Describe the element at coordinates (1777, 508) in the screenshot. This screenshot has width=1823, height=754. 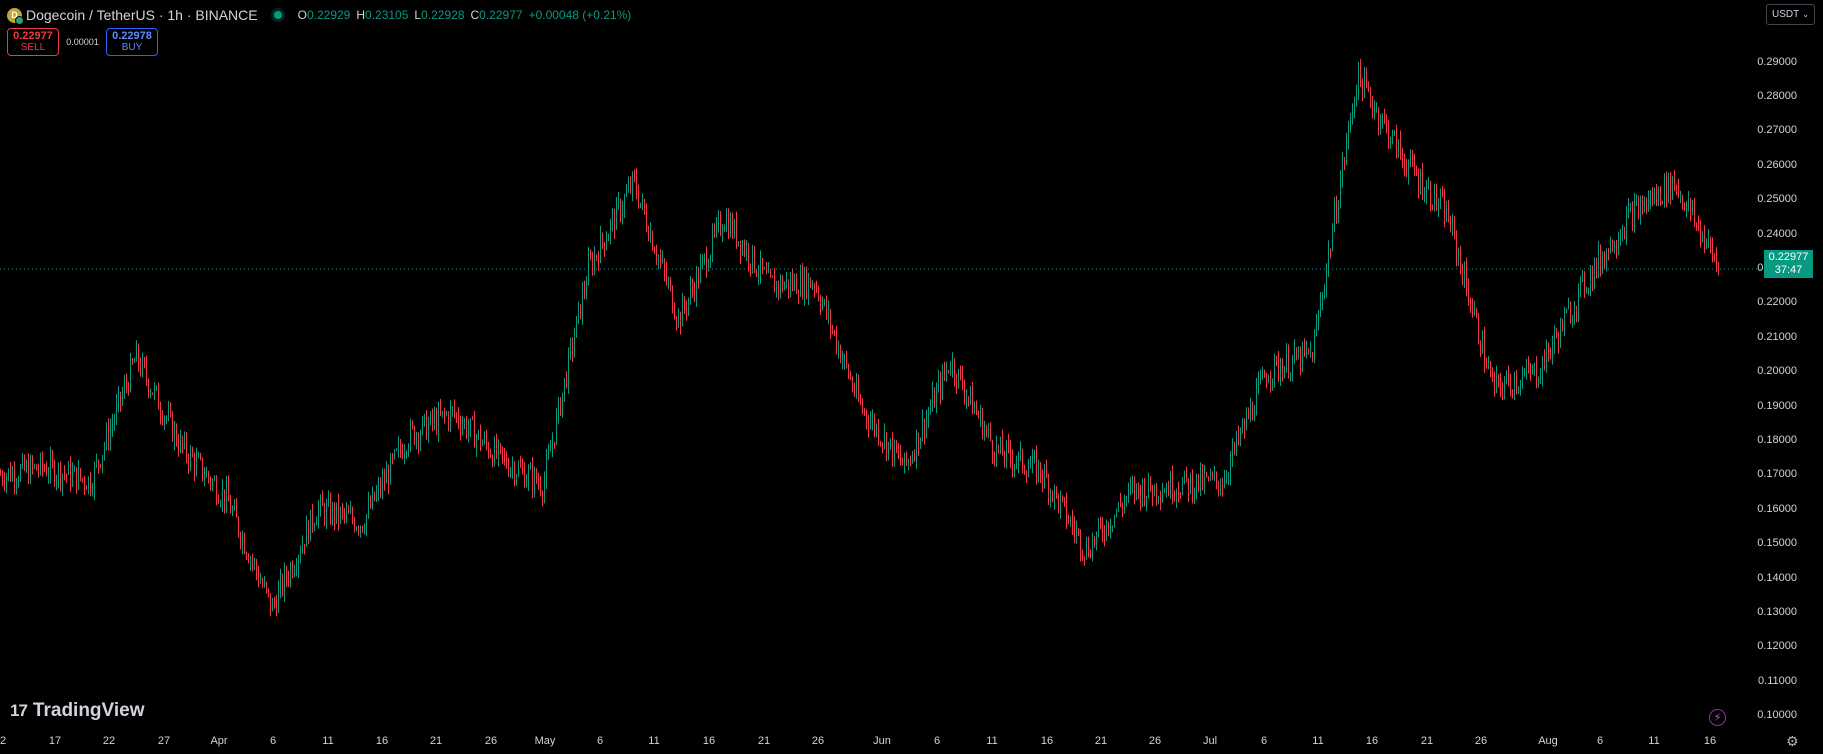
I see `price-axis-label: 0.16000` at that location.